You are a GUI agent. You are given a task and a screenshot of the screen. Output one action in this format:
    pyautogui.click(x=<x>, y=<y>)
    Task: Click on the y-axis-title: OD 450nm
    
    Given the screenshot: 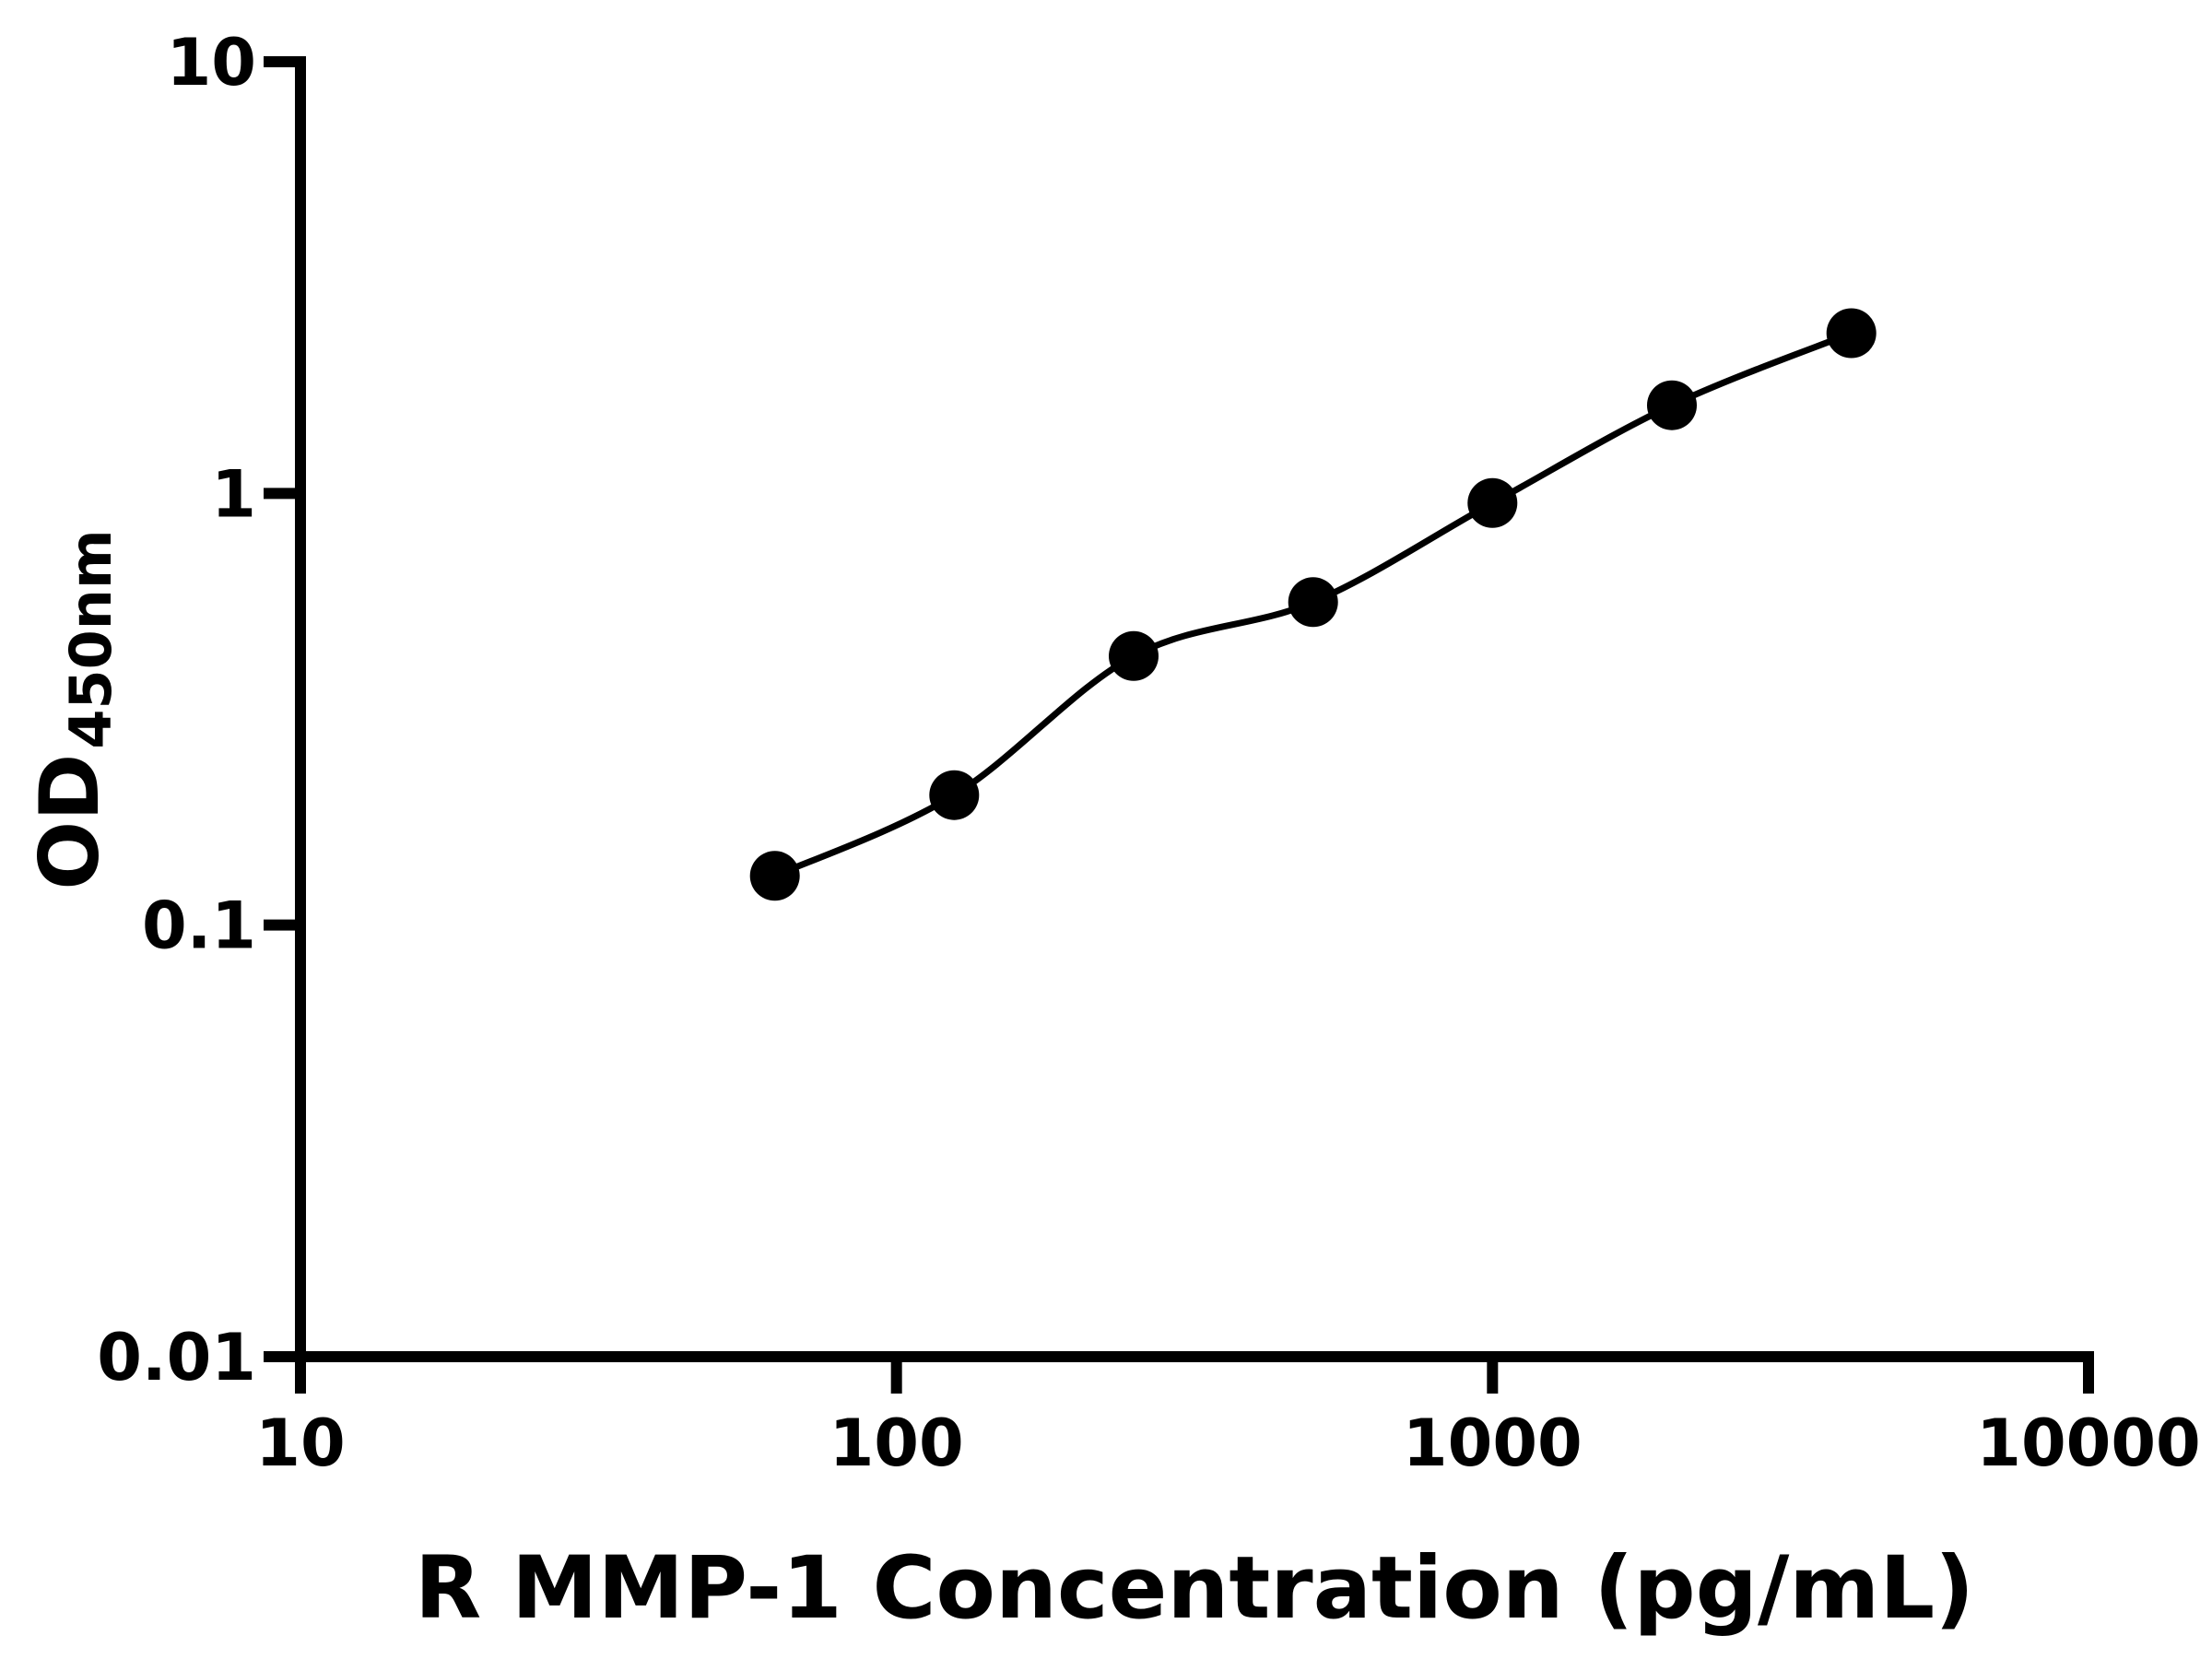 What is the action you would take?
    pyautogui.click(x=73, y=709)
    